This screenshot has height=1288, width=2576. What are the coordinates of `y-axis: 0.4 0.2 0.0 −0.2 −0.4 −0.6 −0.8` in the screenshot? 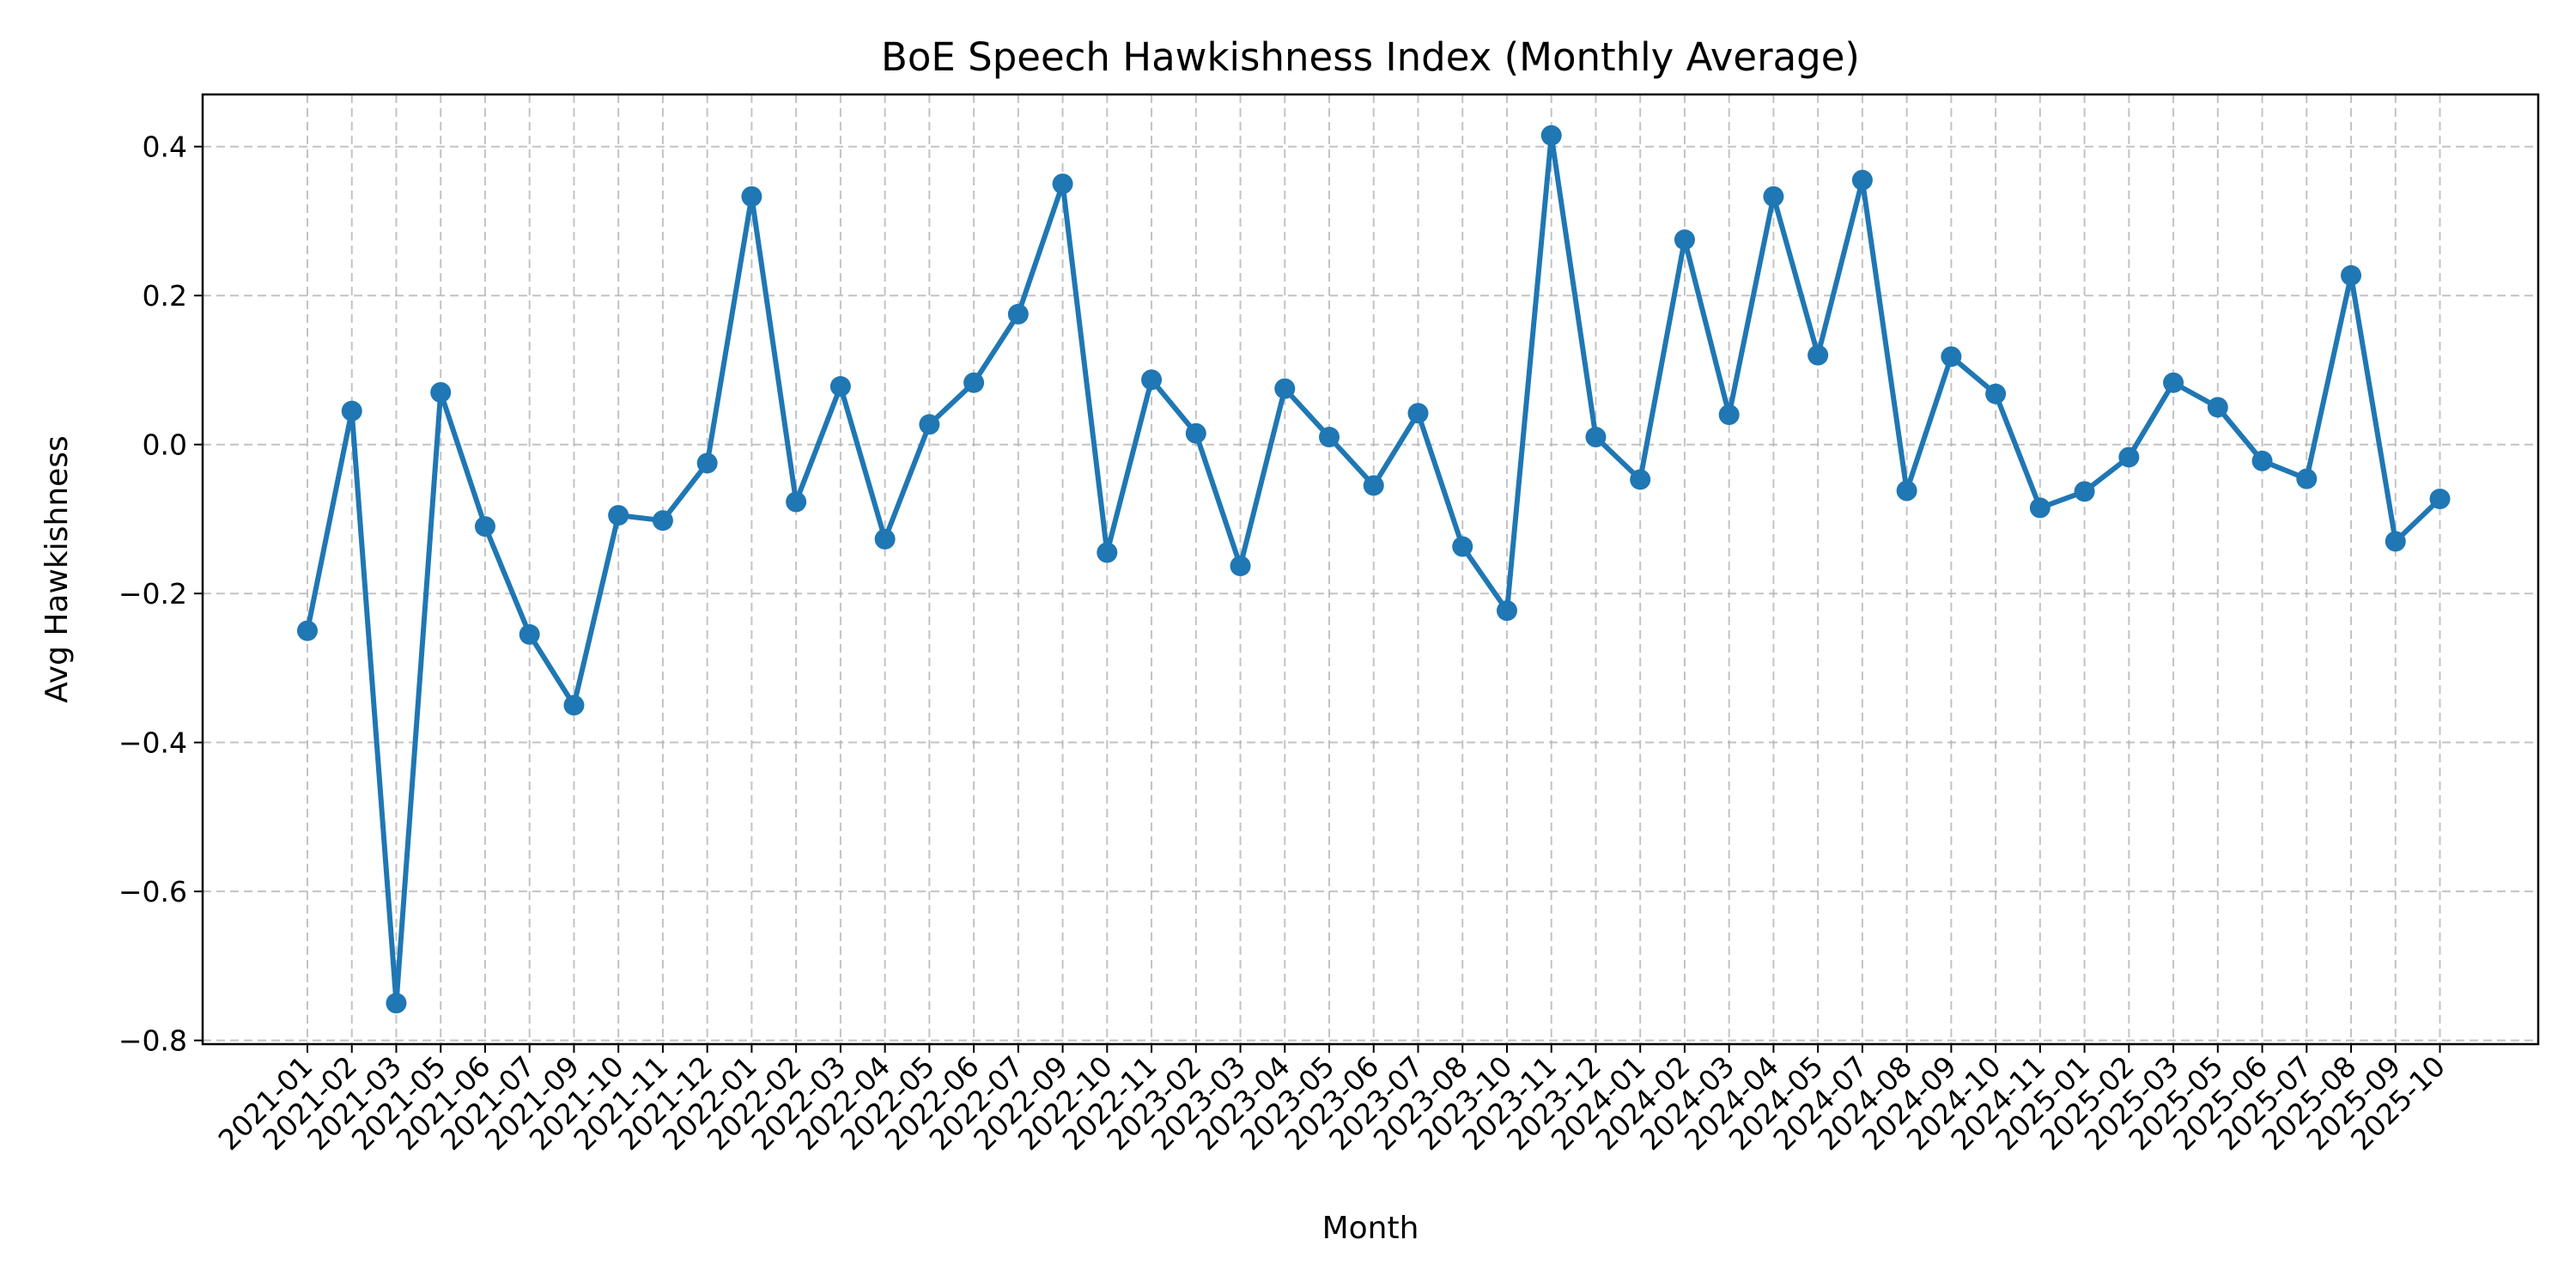 It's located at (160, 594).